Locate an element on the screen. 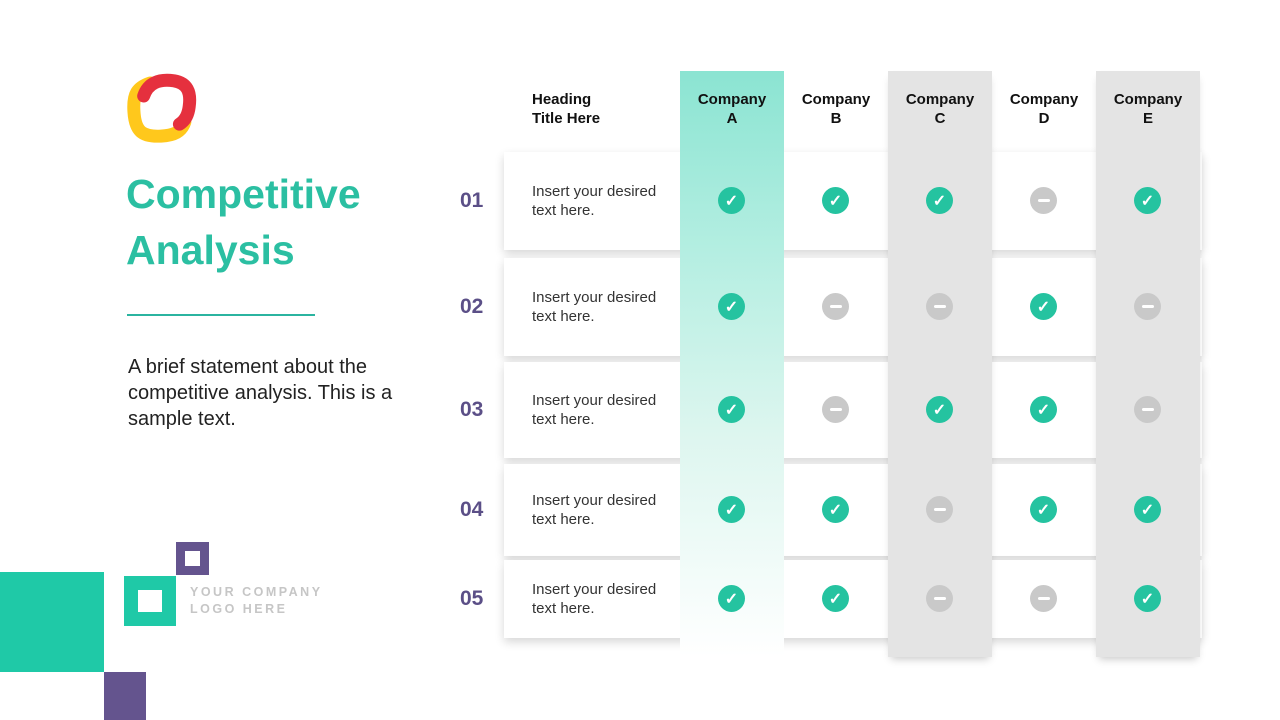 The height and width of the screenshot is (720, 1280). row-number: 01 is located at coordinates (472, 200).